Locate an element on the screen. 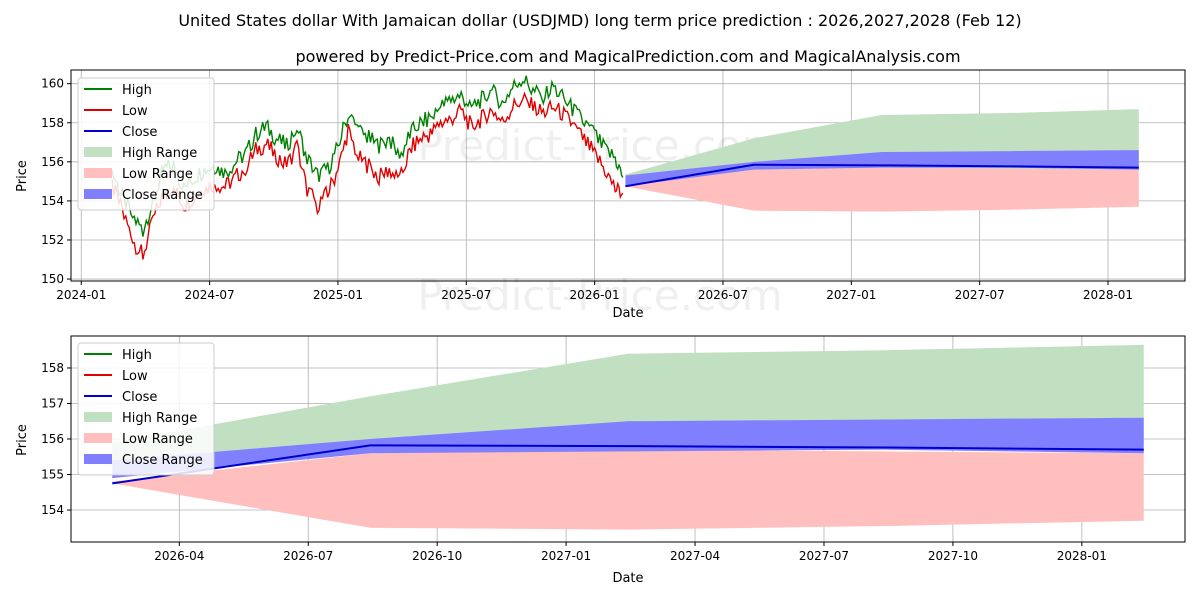 The height and width of the screenshot is (600, 1200). y-tick-label: 152 is located at coordinates (52, 240).